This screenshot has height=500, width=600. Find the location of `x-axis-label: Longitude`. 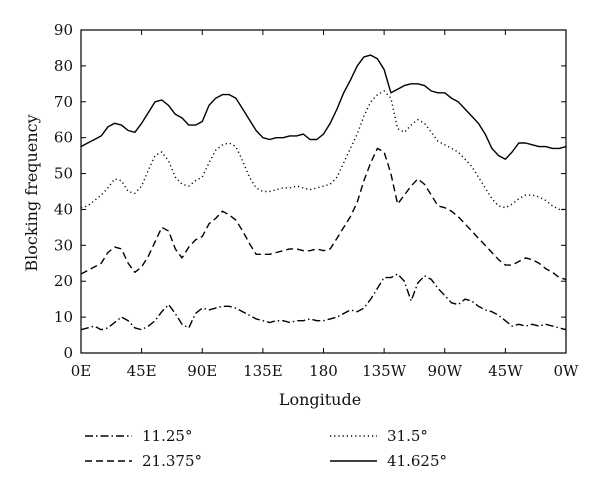

x-axis-label: Longitude is located at coordinates (320, 399).